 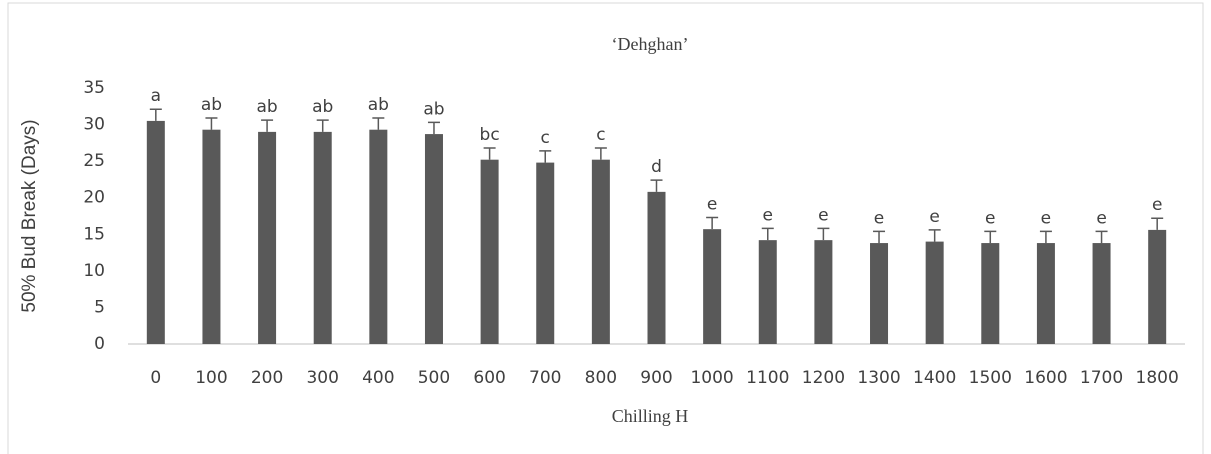 What do you see at coordinates (711, 378) in the screenshot?
I see `x-tick-label: 1000` at bounding box center [711, 378].